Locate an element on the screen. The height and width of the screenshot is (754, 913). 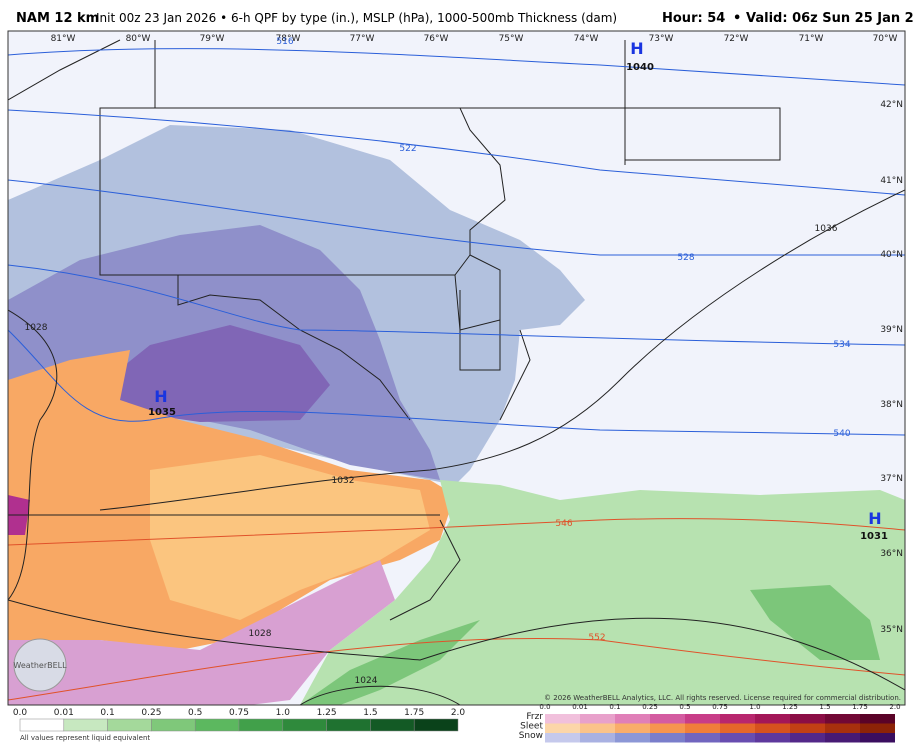
type-tick: 0.5 is located at coordinates (684, 707).